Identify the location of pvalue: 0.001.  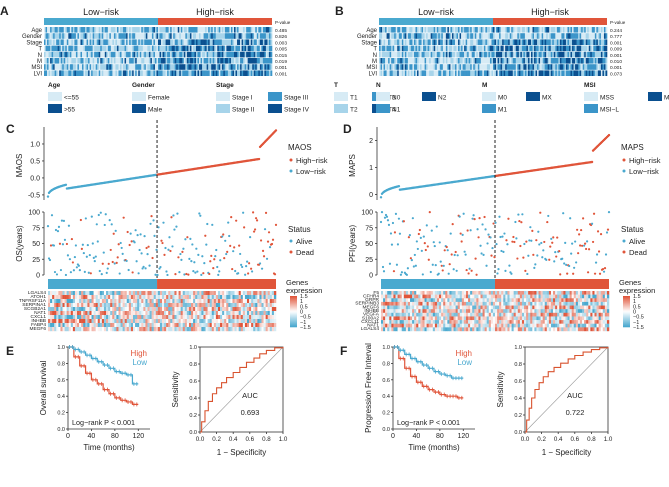
(281, 74).